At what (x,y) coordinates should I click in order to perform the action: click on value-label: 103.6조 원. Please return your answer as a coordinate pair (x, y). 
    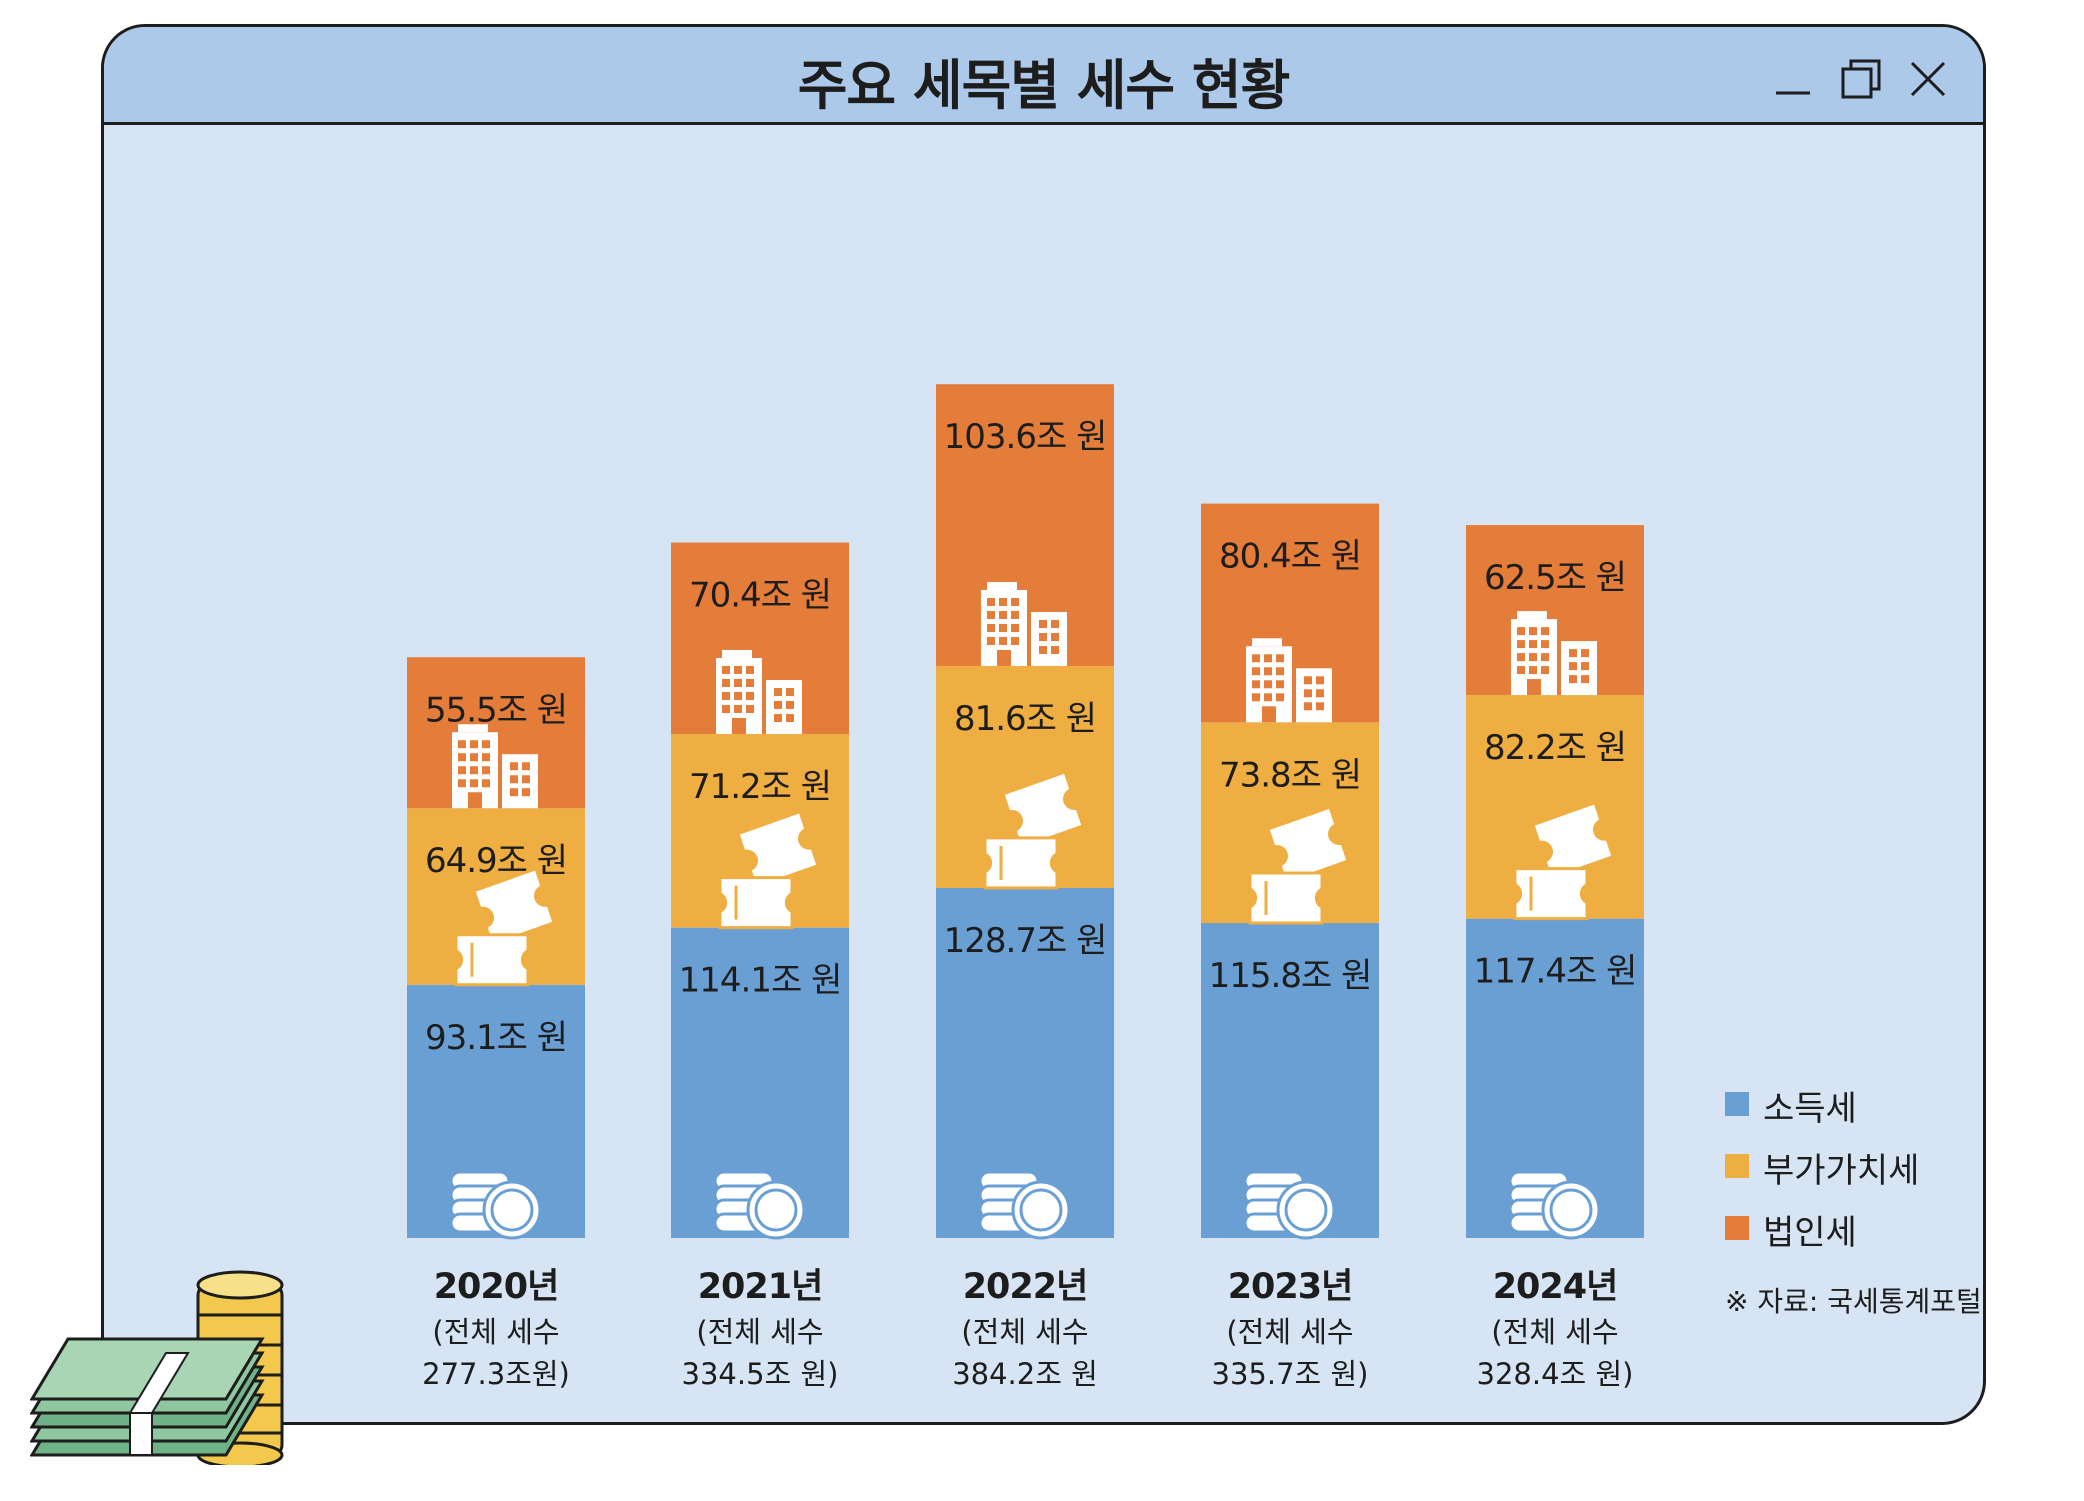
    Looking at the image, I should click on (1025, 437).